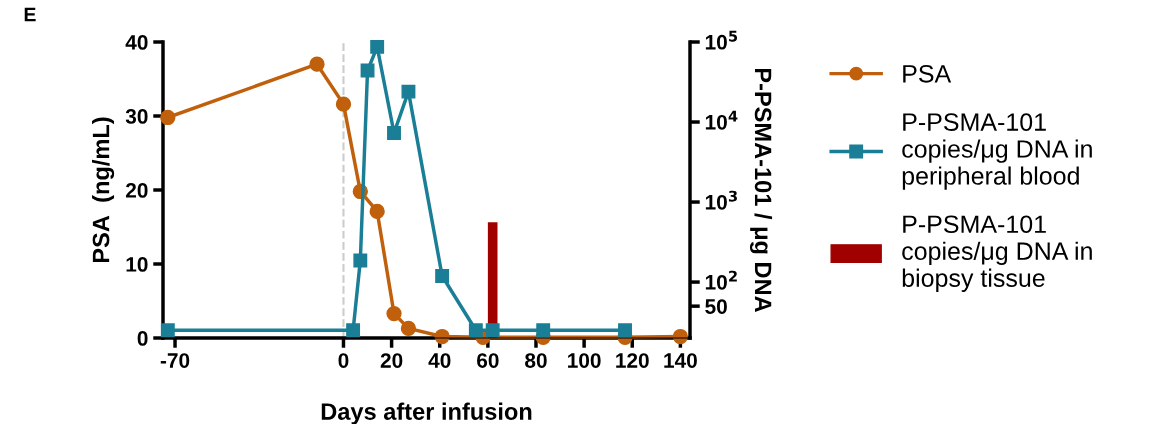  Describe the element at coordinates (680, 360) in the screenshot. I see `x-tick-label: 140` at that location.